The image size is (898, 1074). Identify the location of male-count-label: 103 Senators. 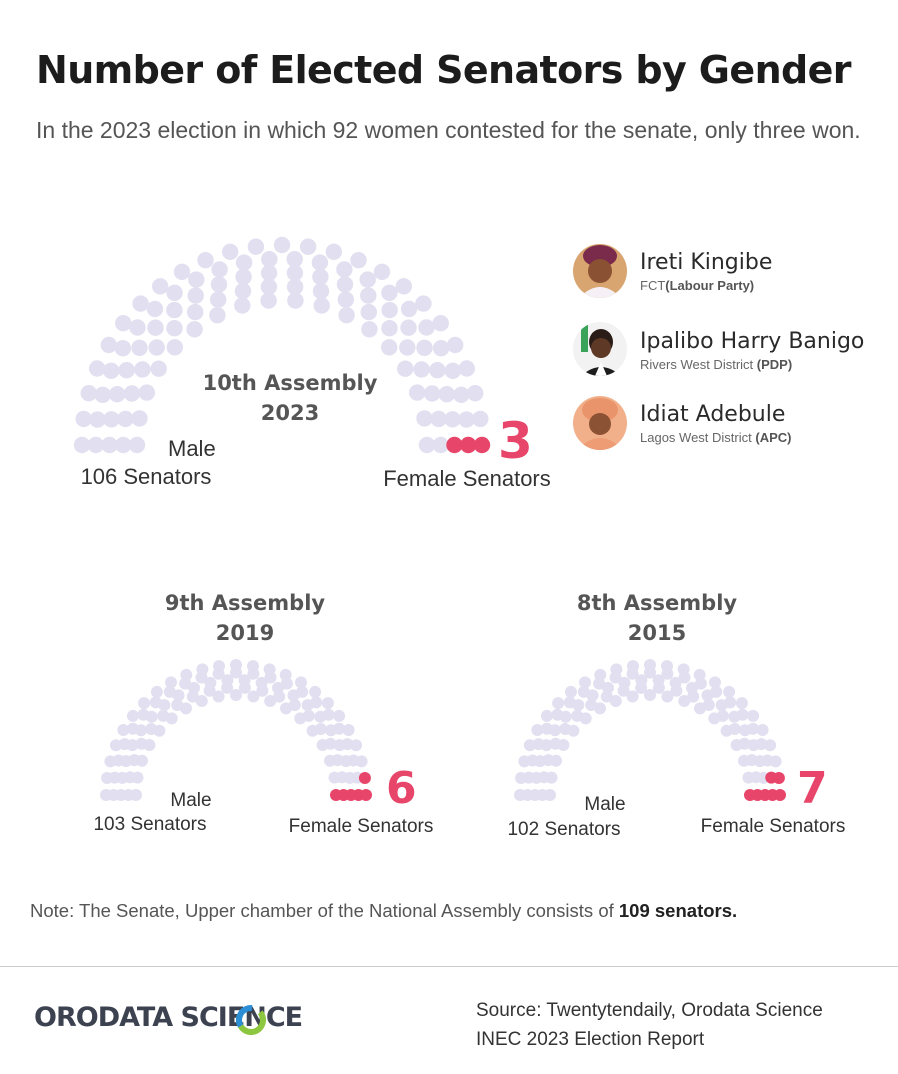
(149, 824).